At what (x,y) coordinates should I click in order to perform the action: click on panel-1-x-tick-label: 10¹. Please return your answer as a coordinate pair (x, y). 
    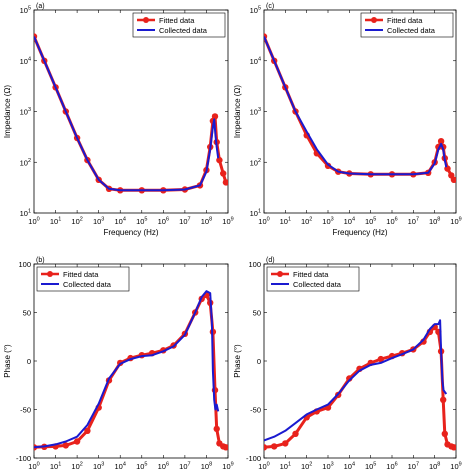
    Looking at the image, I should click on (285, 222).